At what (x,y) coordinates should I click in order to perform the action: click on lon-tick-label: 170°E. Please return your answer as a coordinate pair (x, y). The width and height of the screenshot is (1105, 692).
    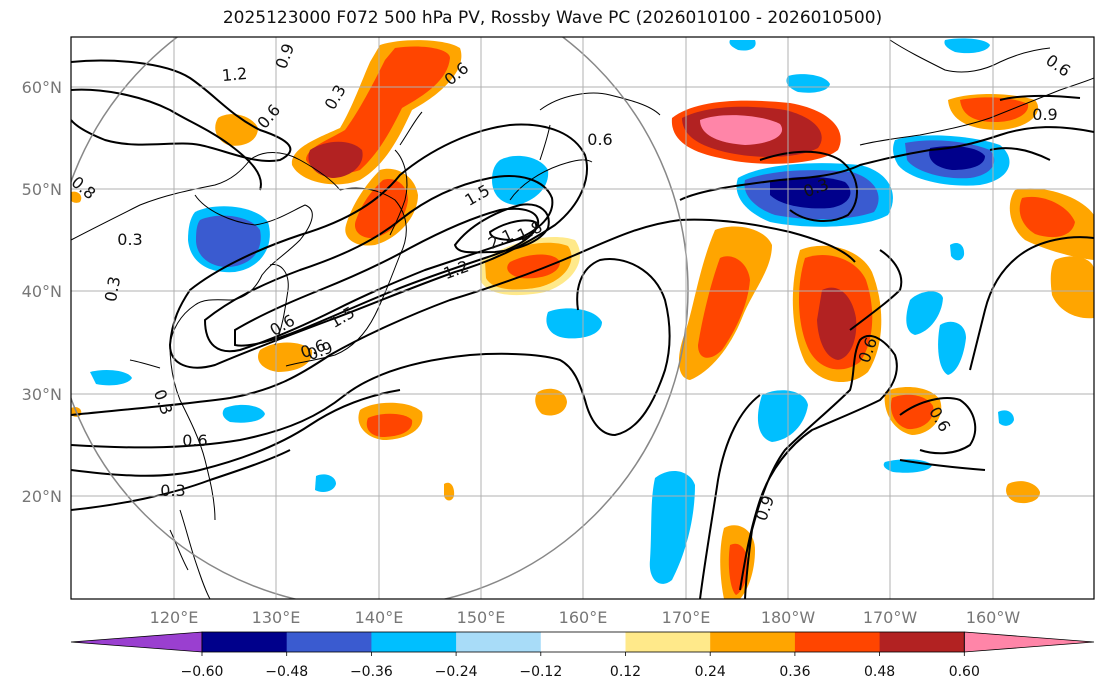
    Looking at the image, I should click on (686, 617).